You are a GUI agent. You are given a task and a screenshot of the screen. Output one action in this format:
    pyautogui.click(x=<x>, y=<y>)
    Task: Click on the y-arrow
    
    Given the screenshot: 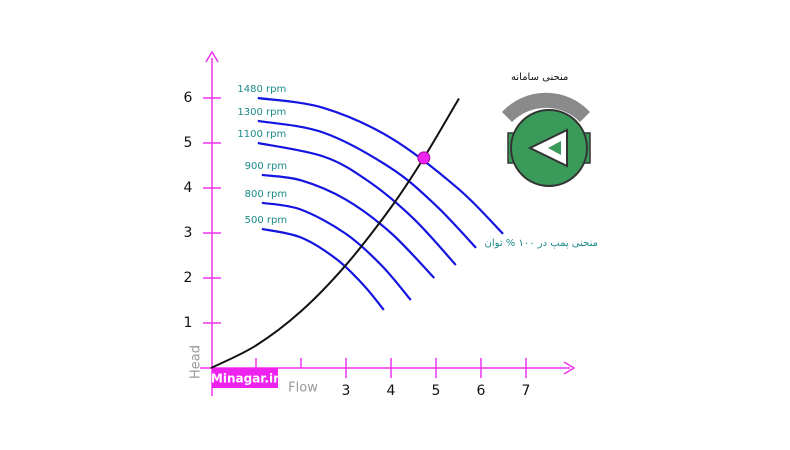 What is the action you would take?
    pyautogui.click(x=212, y=56)
    